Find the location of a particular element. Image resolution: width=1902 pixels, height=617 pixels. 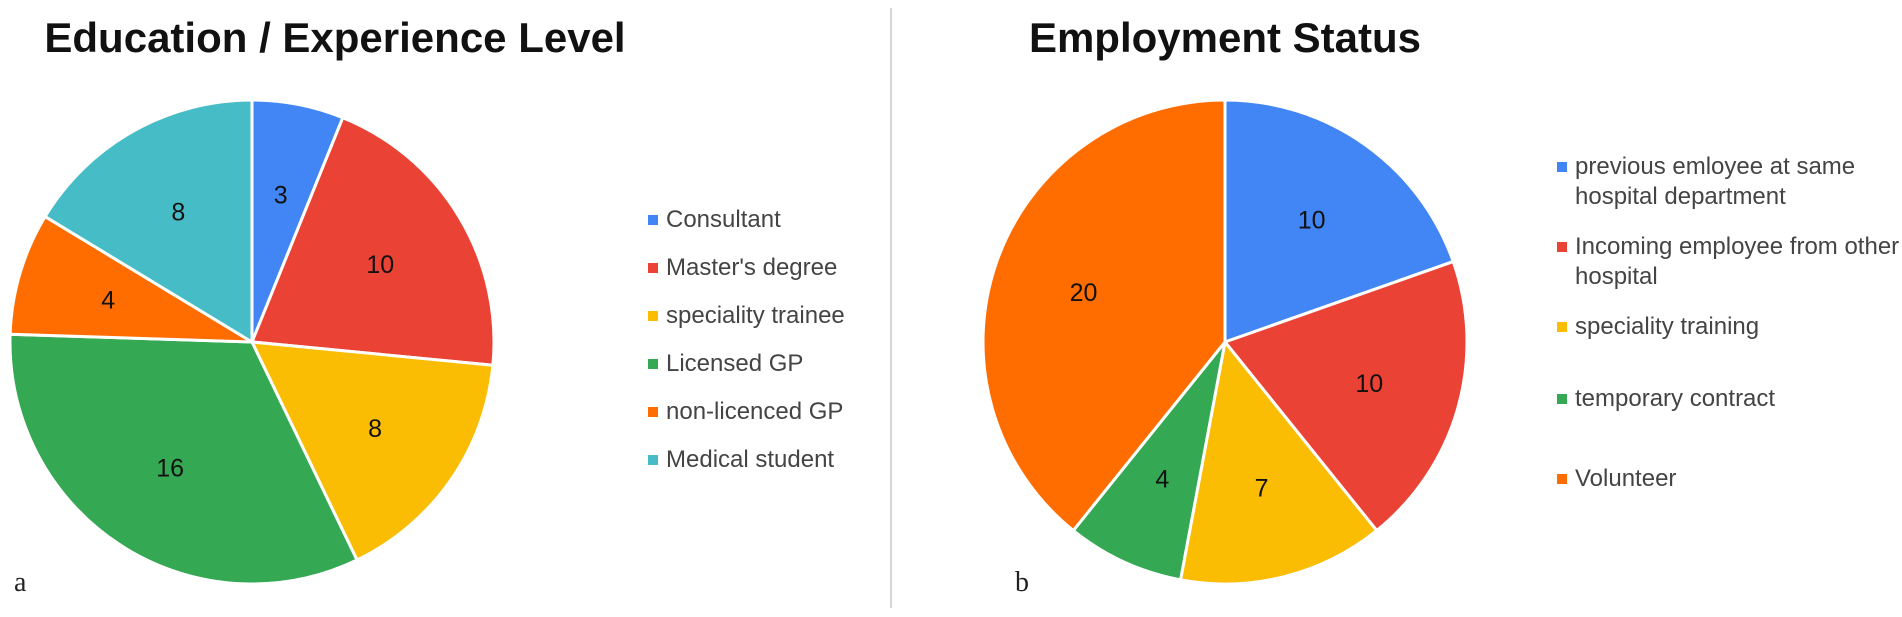

chart-title-b: Employment Status is located at coordinates (1225, 37).